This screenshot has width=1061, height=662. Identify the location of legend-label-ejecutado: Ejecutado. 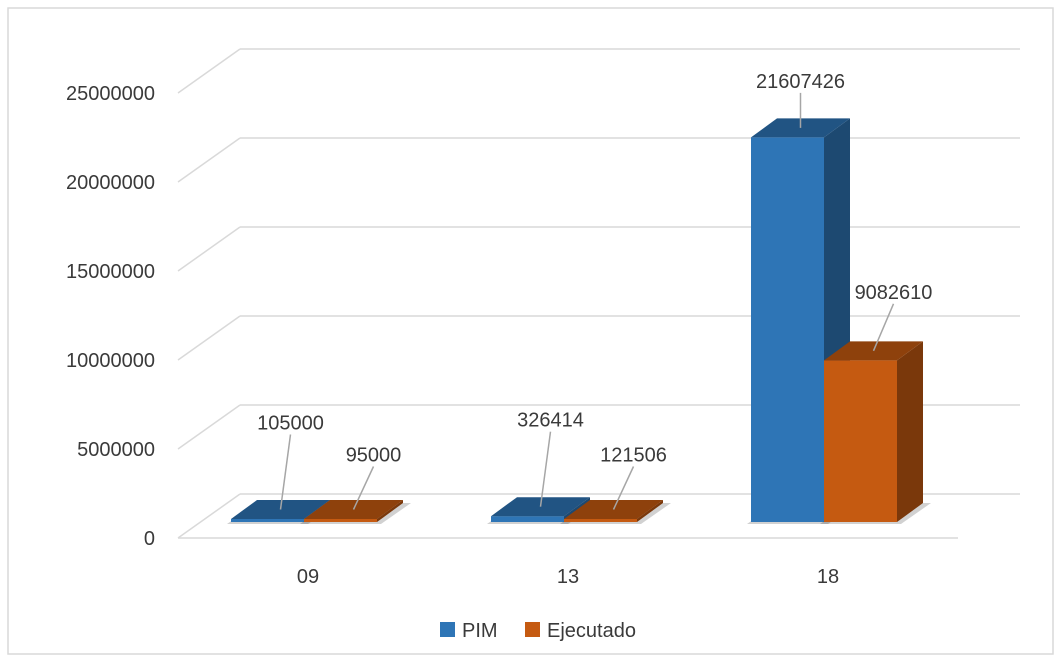
(591, 631).